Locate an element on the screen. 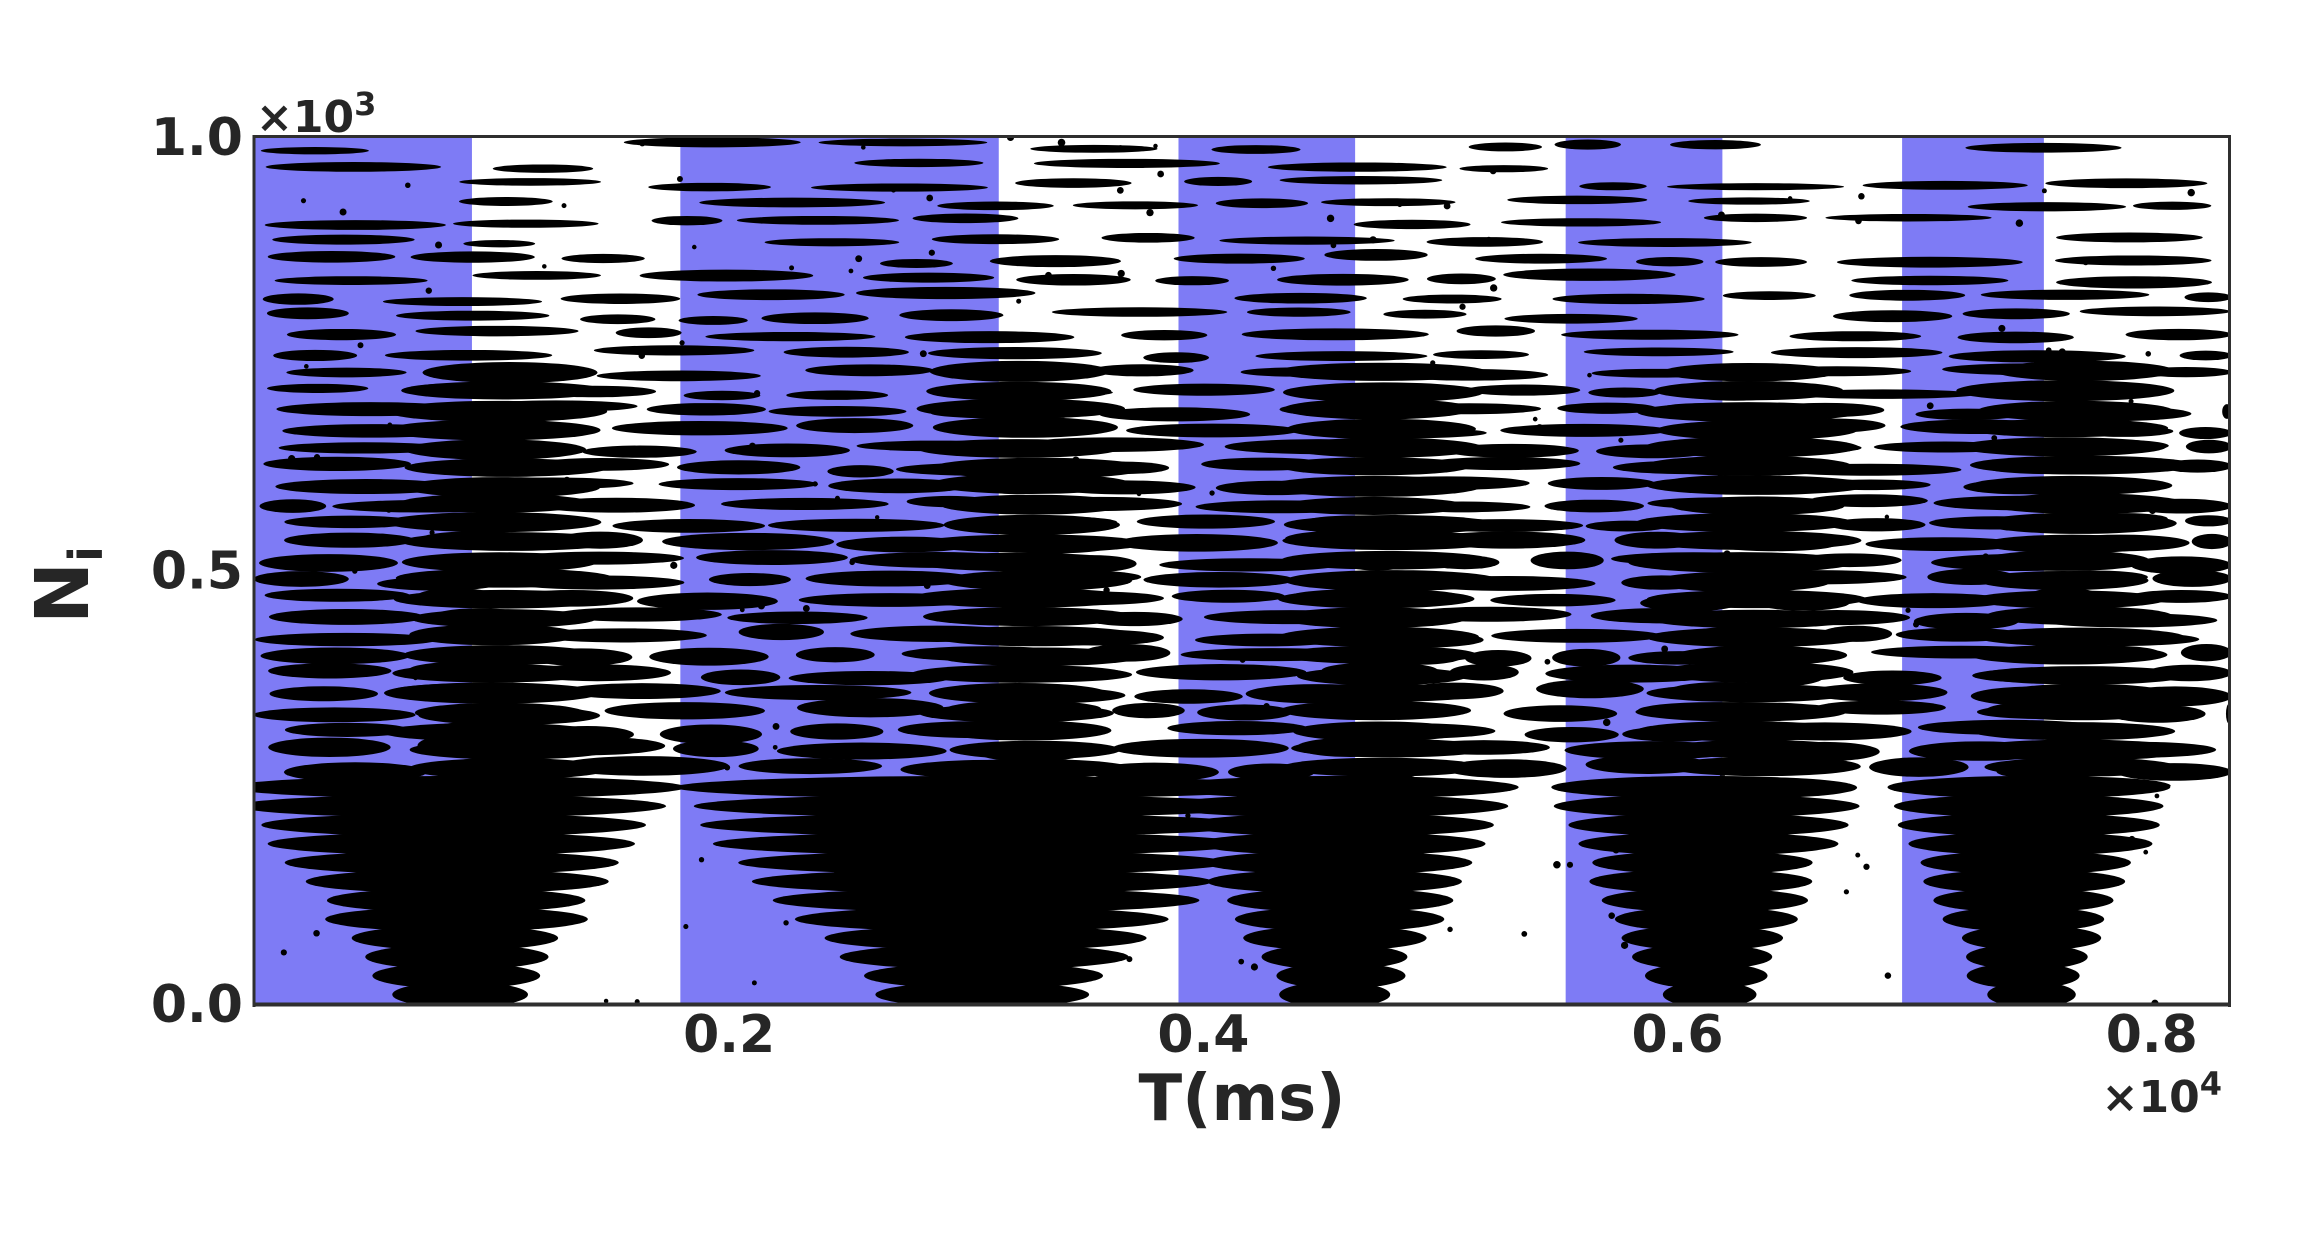 This screenshot has width=2318, height=1242. axis-spine-top is located at coordinates (1241, 136).